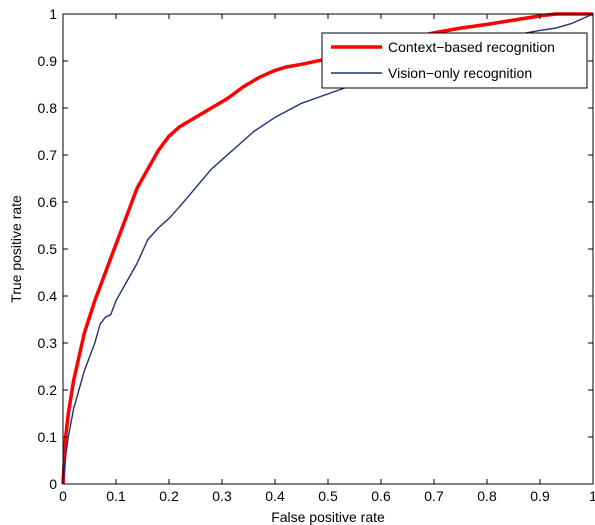  Describe the element at coordinates (328, 496) in the screenshot. I see `x-tick-label: 0.5` at that location.